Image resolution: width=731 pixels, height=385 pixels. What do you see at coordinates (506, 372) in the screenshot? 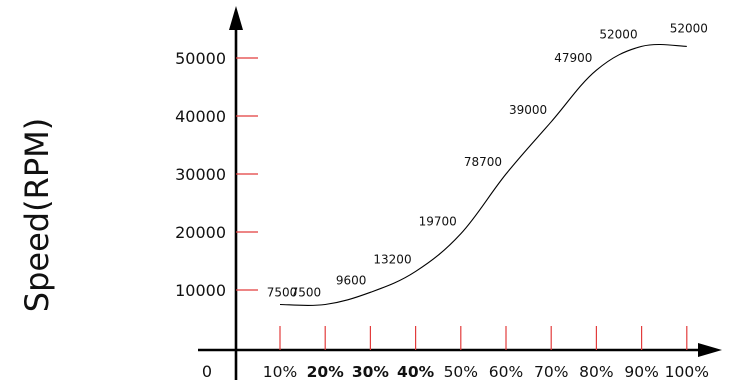
I see `x-tick-label: 60%` at bounding box center [506, 372].